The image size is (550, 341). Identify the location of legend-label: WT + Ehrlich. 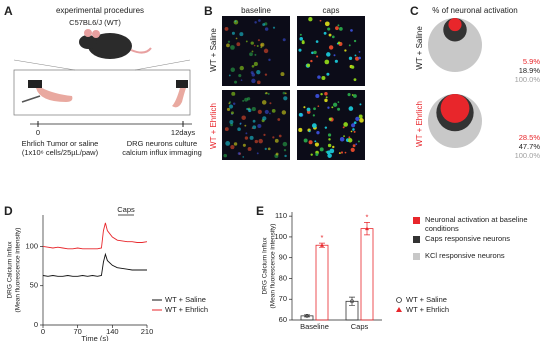
(427, 309).